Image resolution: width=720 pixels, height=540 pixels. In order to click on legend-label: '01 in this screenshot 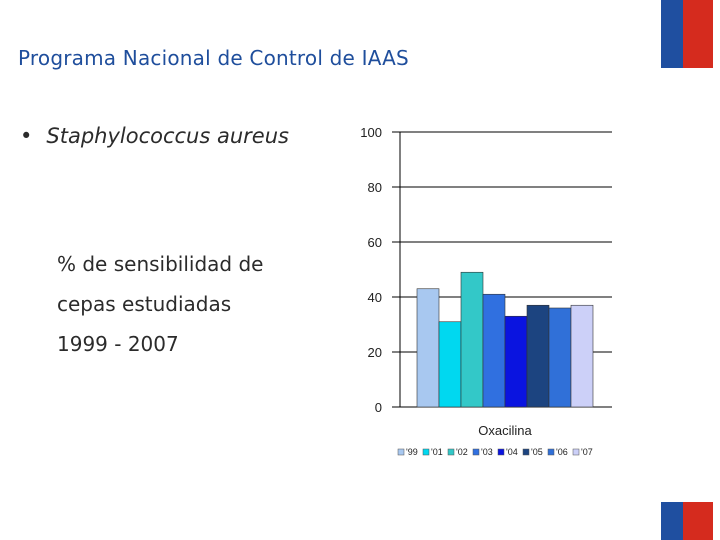, I will do `click(437, 452)`.